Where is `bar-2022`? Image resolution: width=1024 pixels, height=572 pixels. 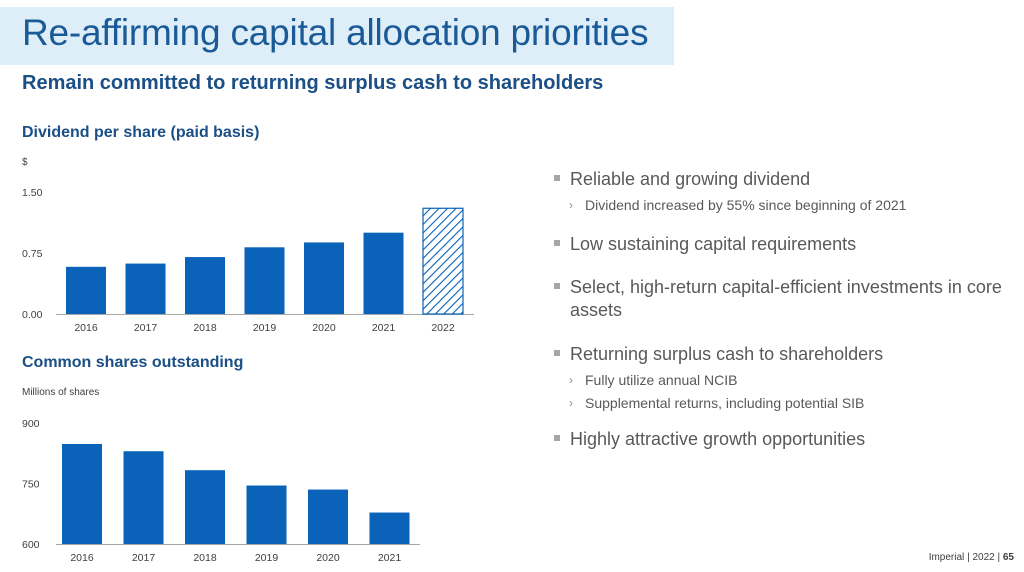
bar-2022 is located at coordinates (443, 261).